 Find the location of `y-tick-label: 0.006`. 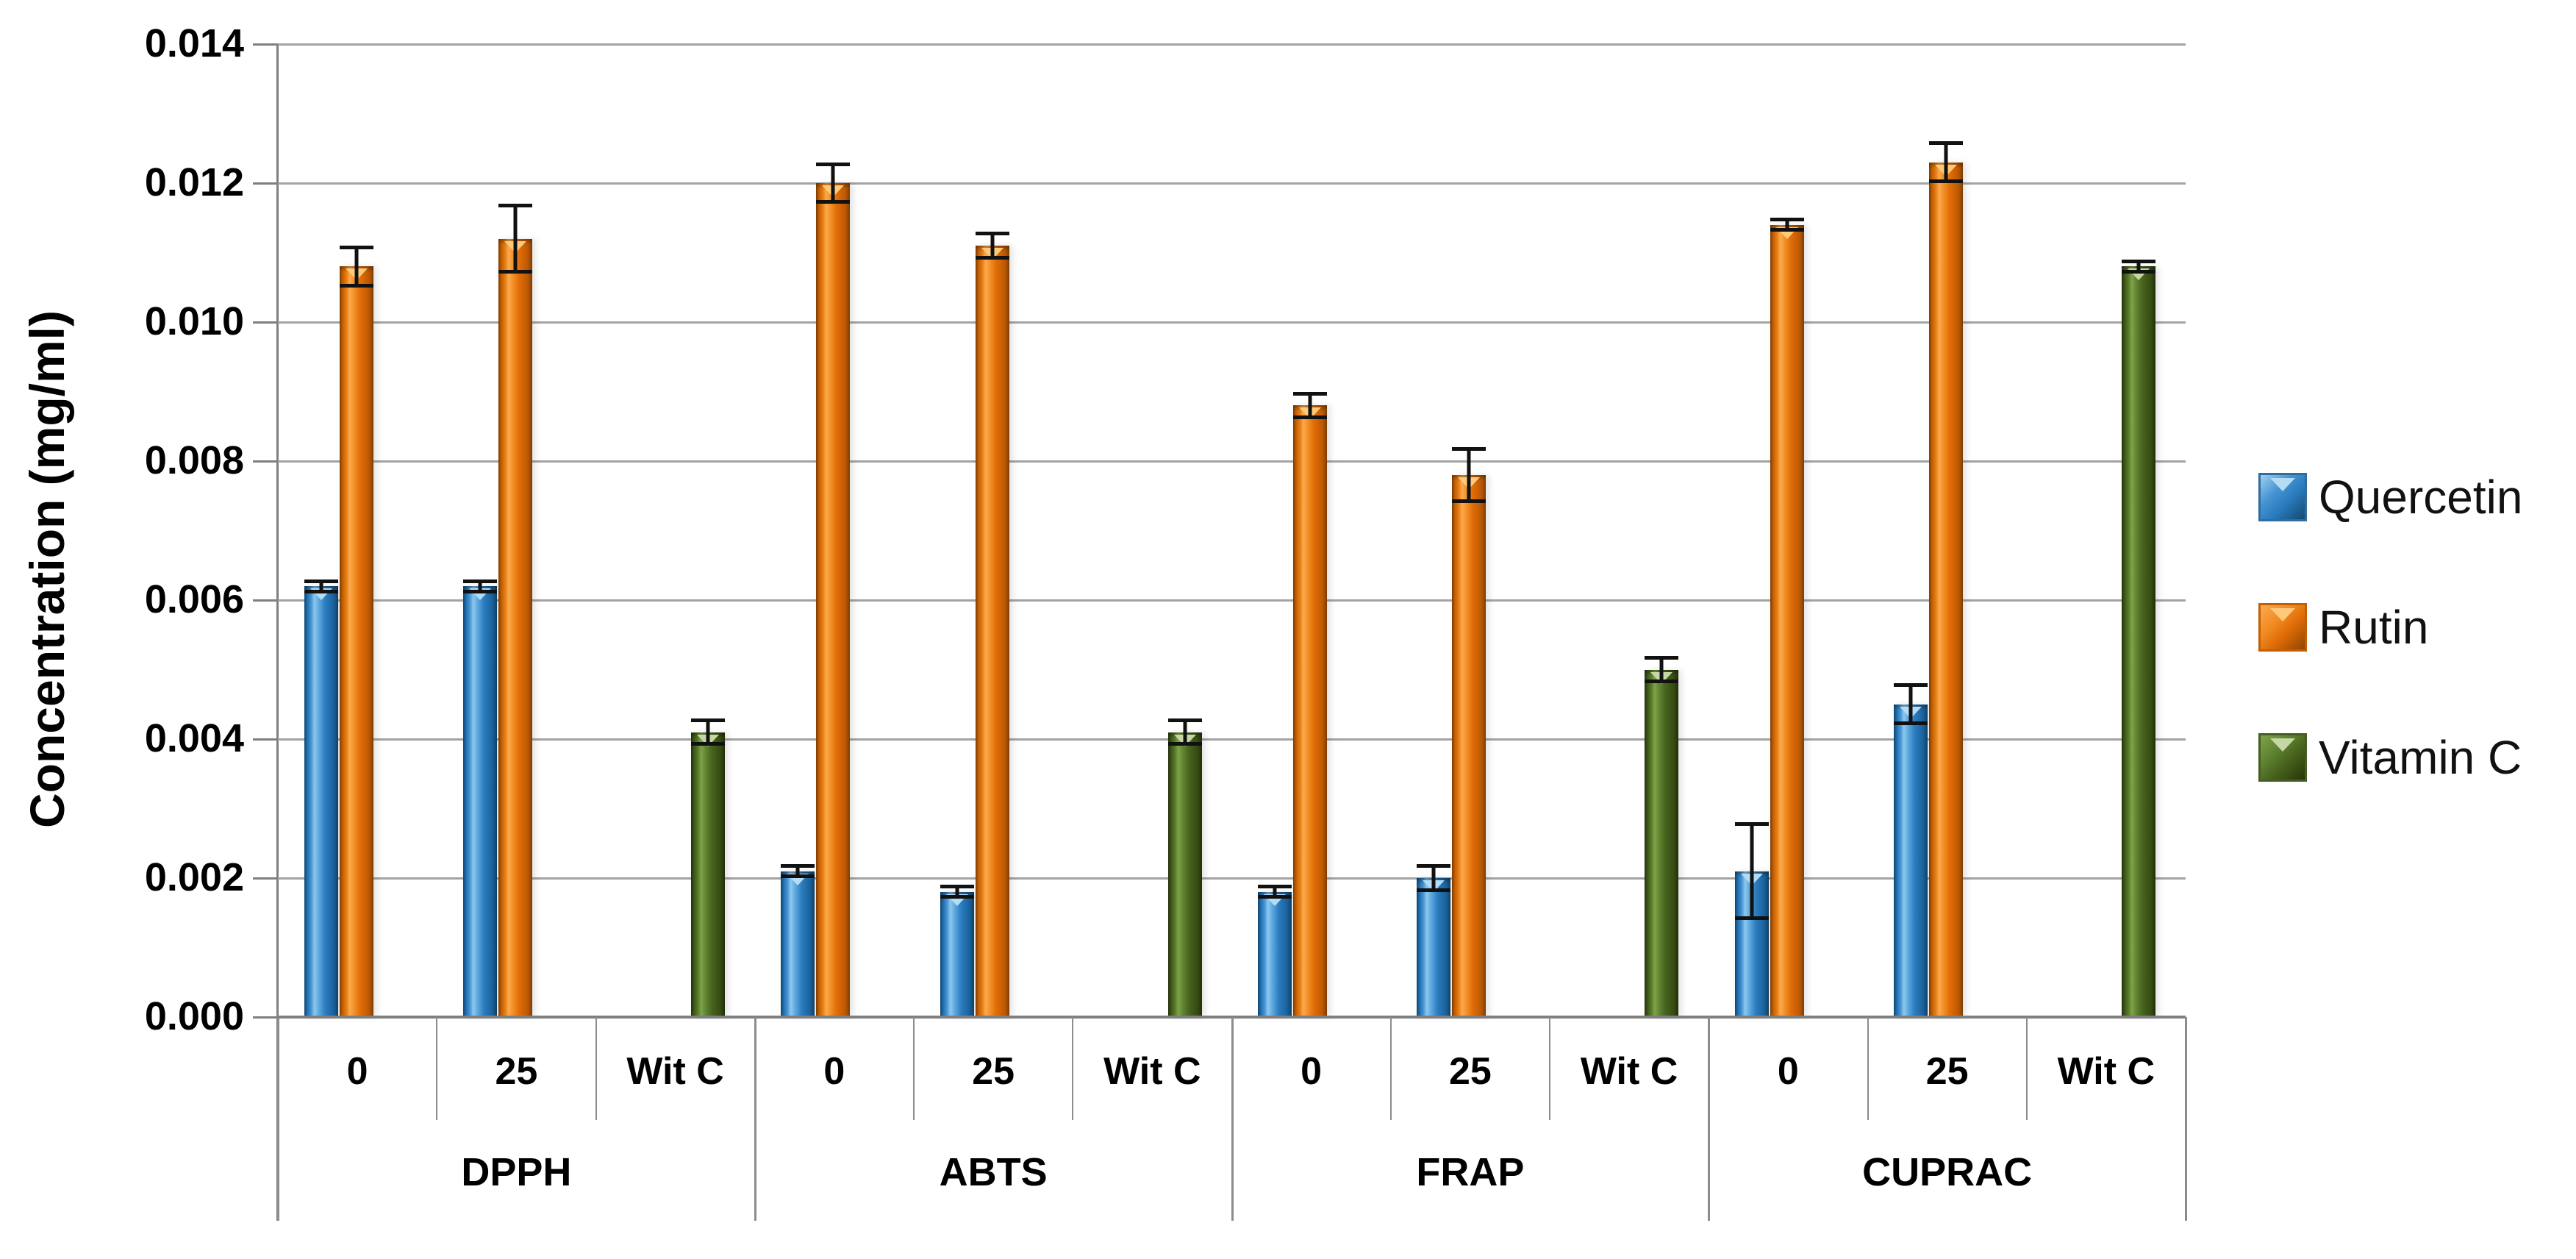

y-tick-label: 0.006 is located at coordinates (194, 599).